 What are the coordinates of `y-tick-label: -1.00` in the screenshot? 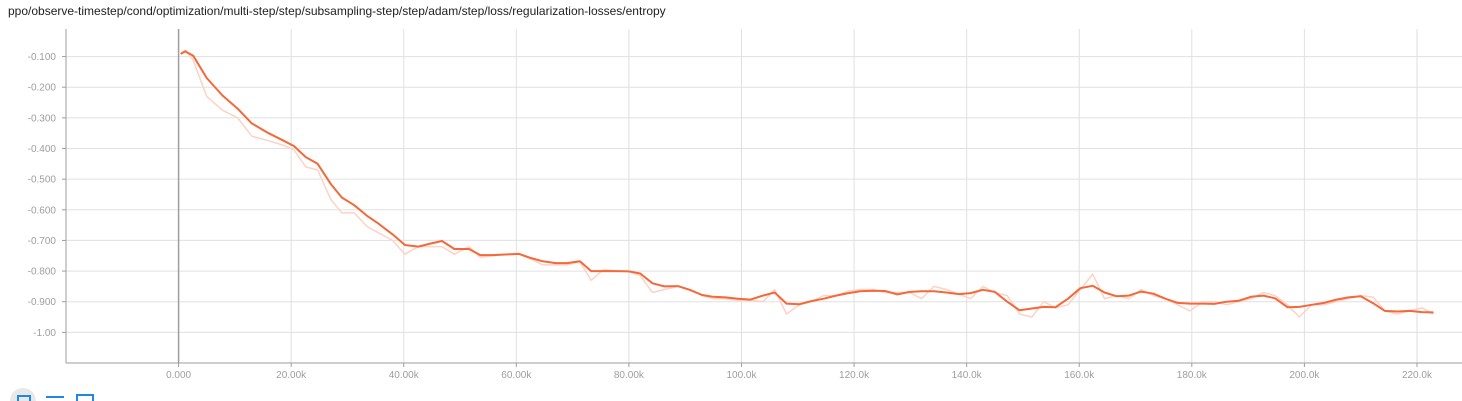 It's located at (44, 333).